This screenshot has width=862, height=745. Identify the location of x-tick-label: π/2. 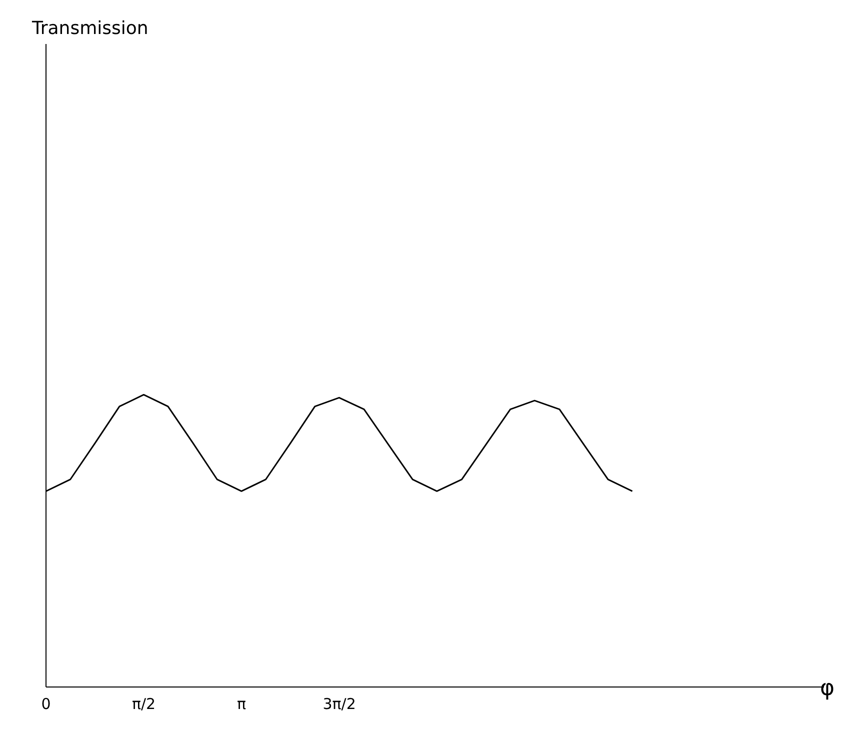
(144, 704).